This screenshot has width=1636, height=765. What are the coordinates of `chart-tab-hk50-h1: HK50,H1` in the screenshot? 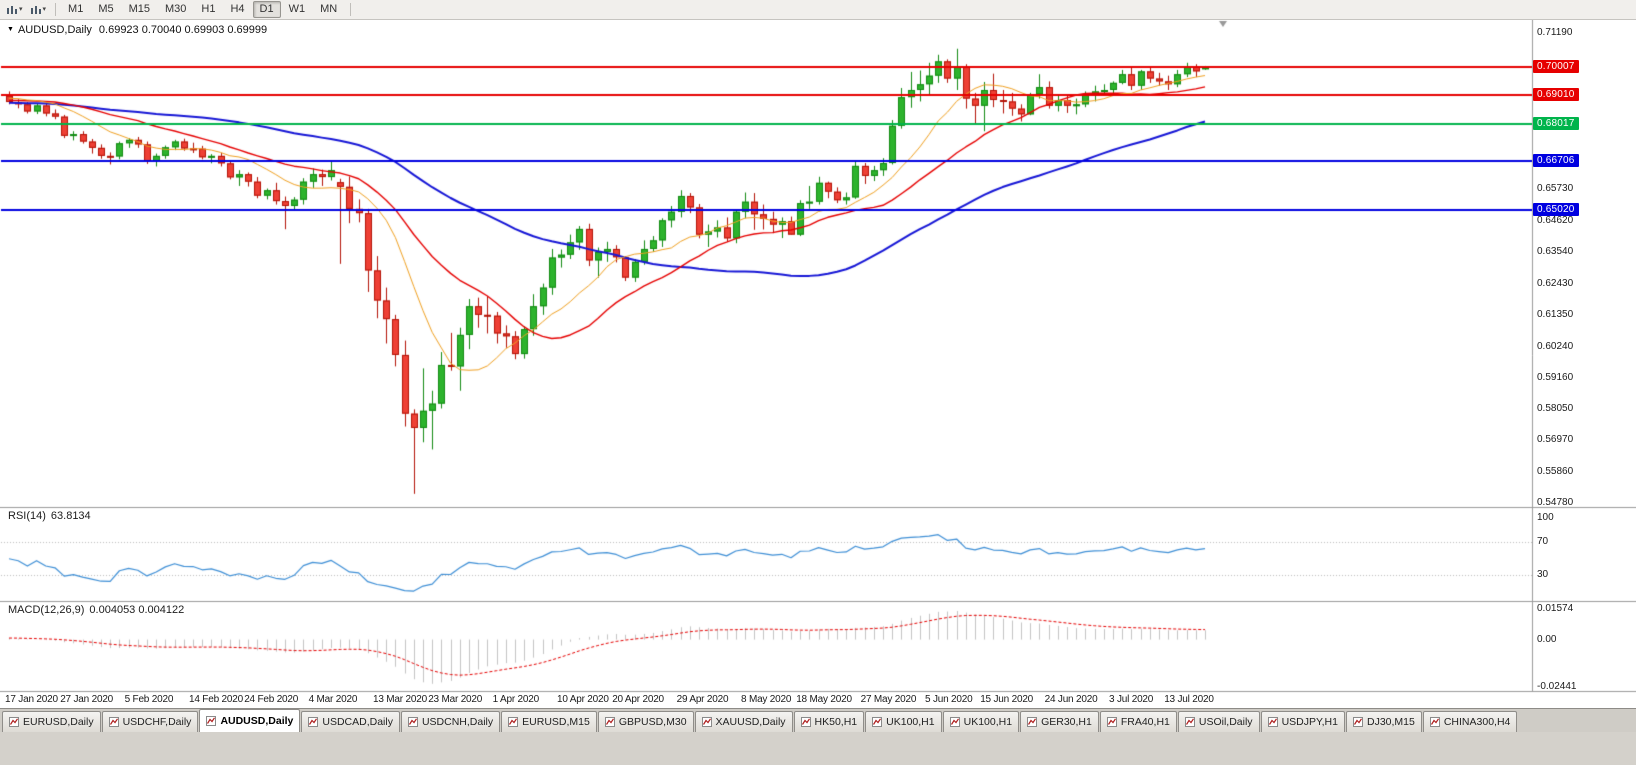 It's located at (829, 721).